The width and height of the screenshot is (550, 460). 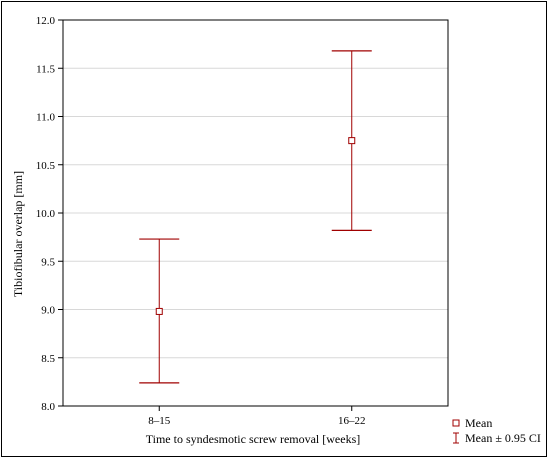 What do you see at coordinates (45, 69) in the screenshot?
I see `y-tick-label: 11.5` at bounding box center [45, 69].